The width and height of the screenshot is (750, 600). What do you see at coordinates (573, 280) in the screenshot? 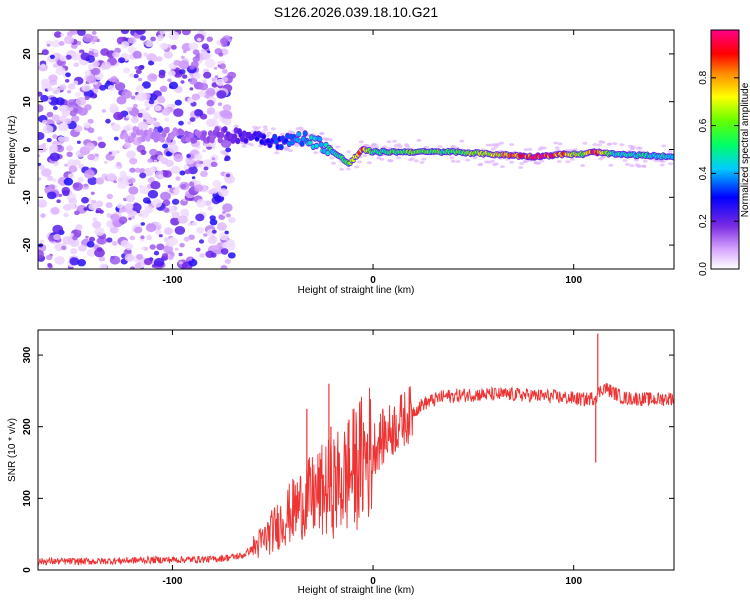
I see `xtick-label: 100` at bounding box center [573, 280].